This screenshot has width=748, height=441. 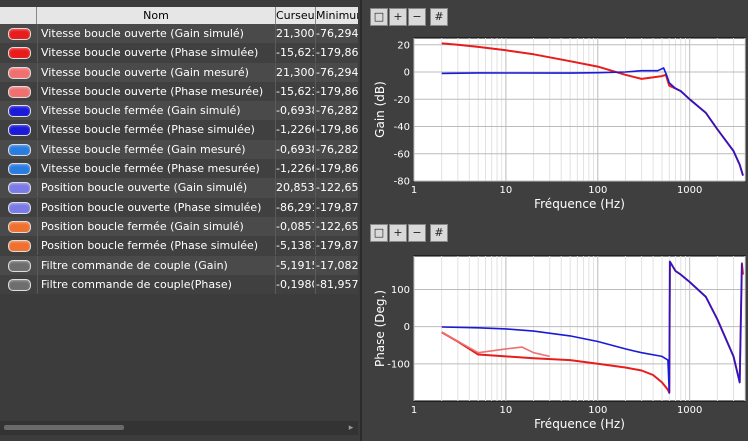 I want to click on header-min: Minimum, so click(x=337, y=15).